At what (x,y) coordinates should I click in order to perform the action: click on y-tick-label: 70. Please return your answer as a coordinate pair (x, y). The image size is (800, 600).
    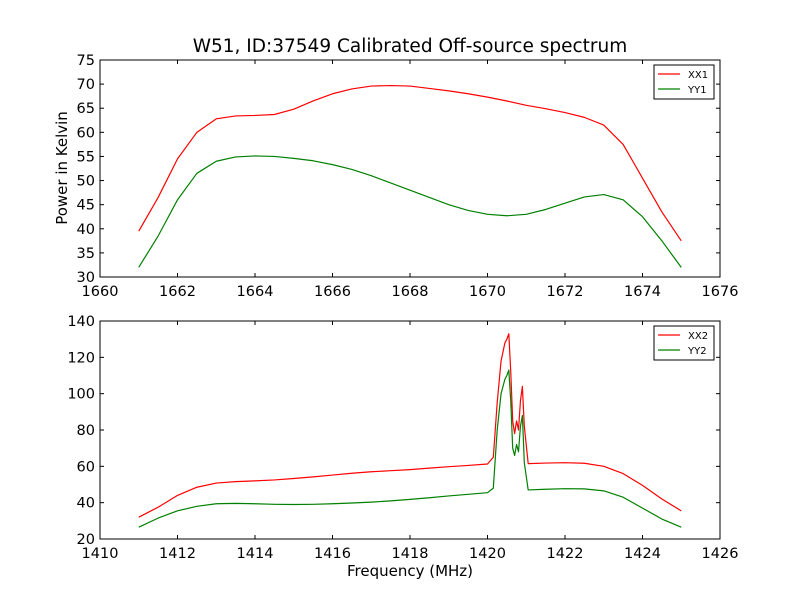
    Looking at the image, I should click on (86, 85).